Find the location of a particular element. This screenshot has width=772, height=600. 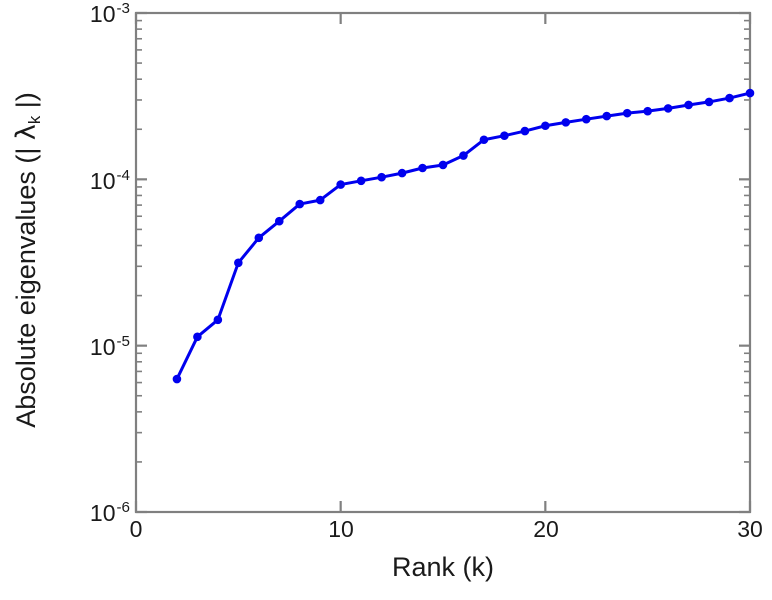

y-tick-label-1e-4: 10⁻⁴ is located at coordinates (109, 180).